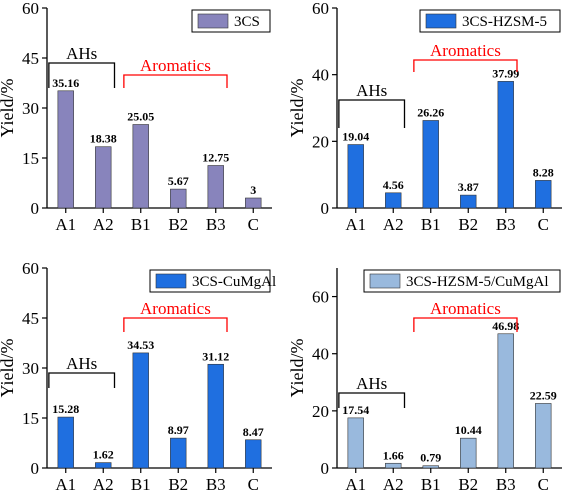 The width and height of the screenshot is (568, 493). Describe the element at coordinates (253, 190) in the screenshot. I see `value-label: 3` at that location.